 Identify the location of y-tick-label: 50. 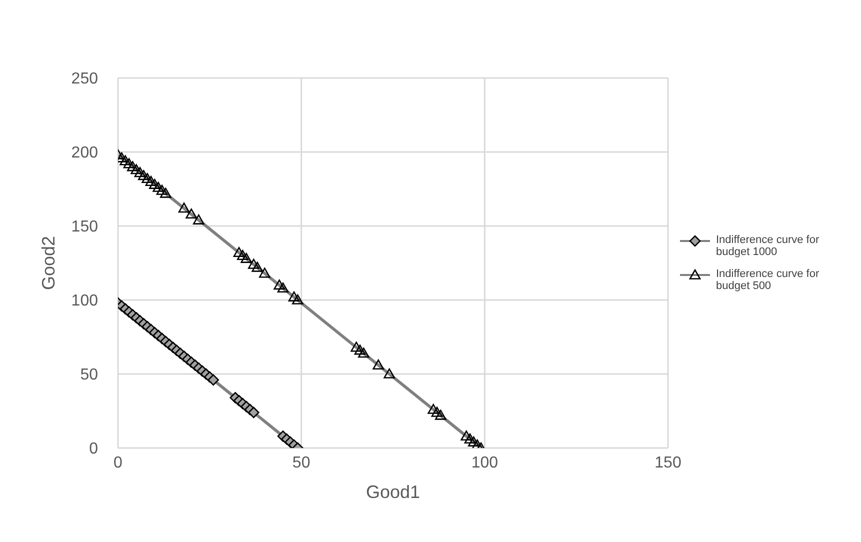
(89, 375).